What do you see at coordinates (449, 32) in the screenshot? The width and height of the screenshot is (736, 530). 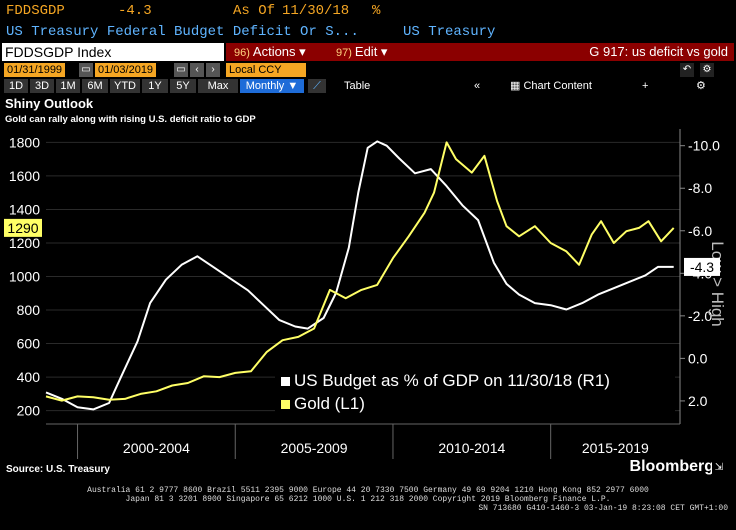 I see `source-name: US Treasury` at bounding box center [449, 32].